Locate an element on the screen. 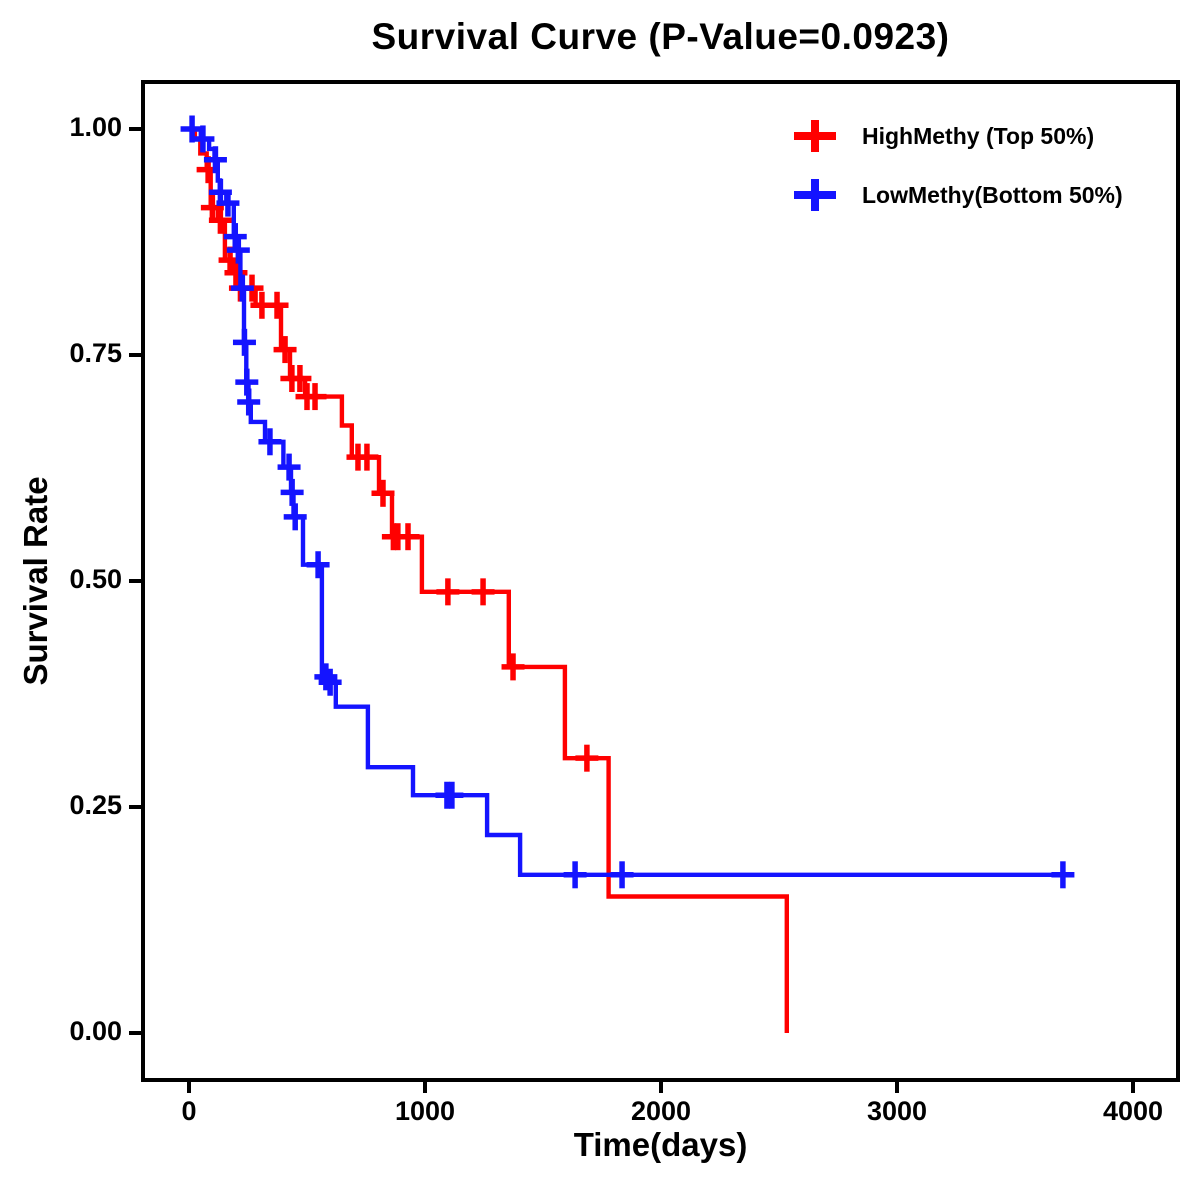 This screenshot has height=1200, width=1200. y-tick-label: 1.00 is located at coordinates (95, 127).